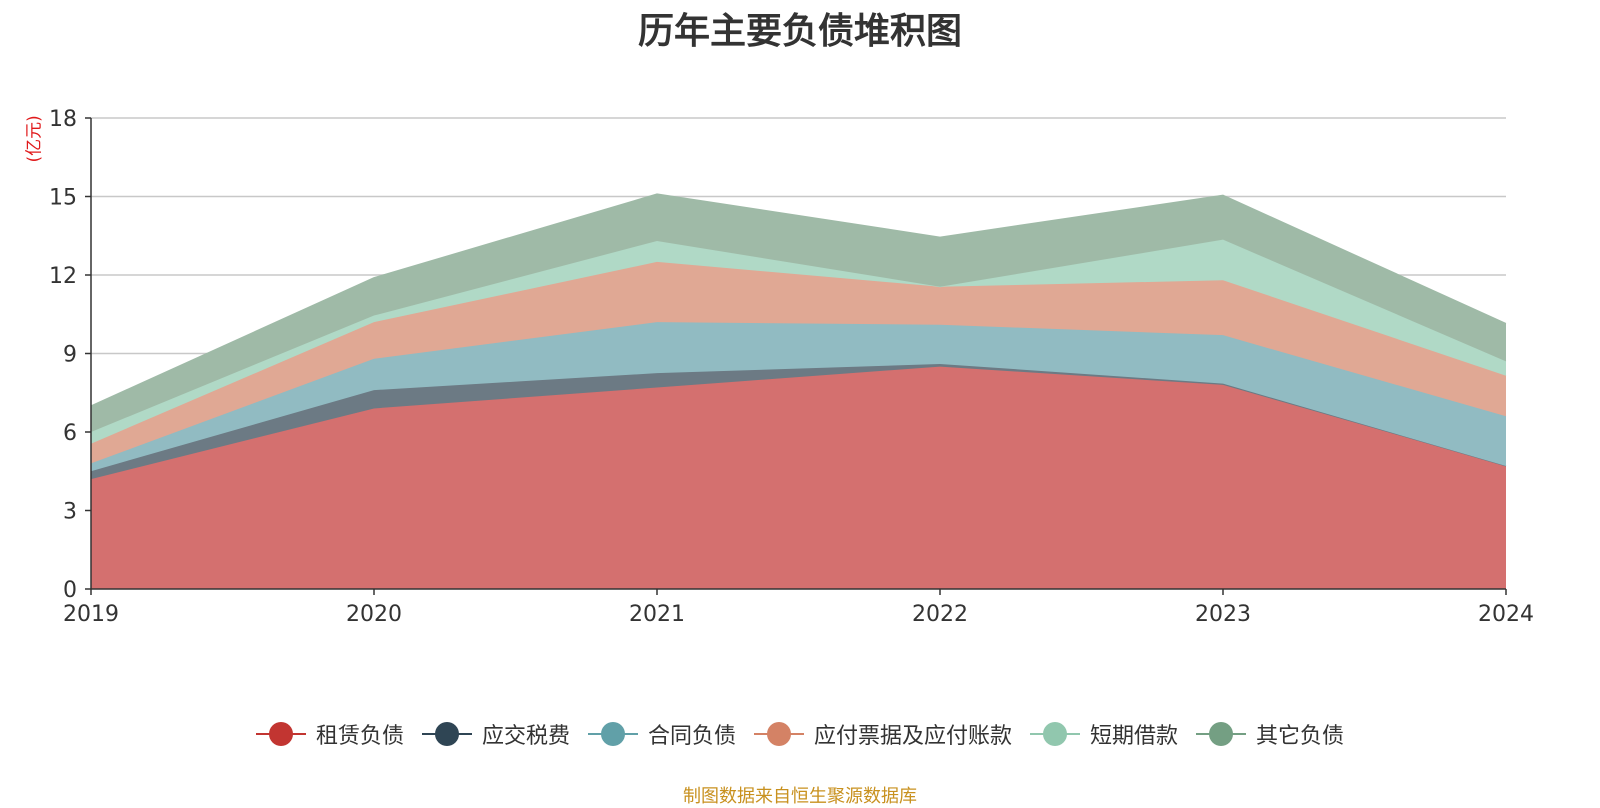 Image resolution: width=1600 pixels, height=808 pixels. I want to click on legend: 租赁负债 应交税费 合同负债 应付票据及应付账款 短期借款 其它负债, so click(800, 734).